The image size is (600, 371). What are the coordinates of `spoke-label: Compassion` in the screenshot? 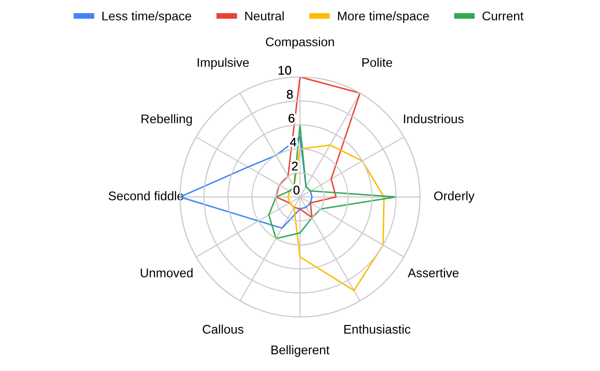 It's located at (300, 43).